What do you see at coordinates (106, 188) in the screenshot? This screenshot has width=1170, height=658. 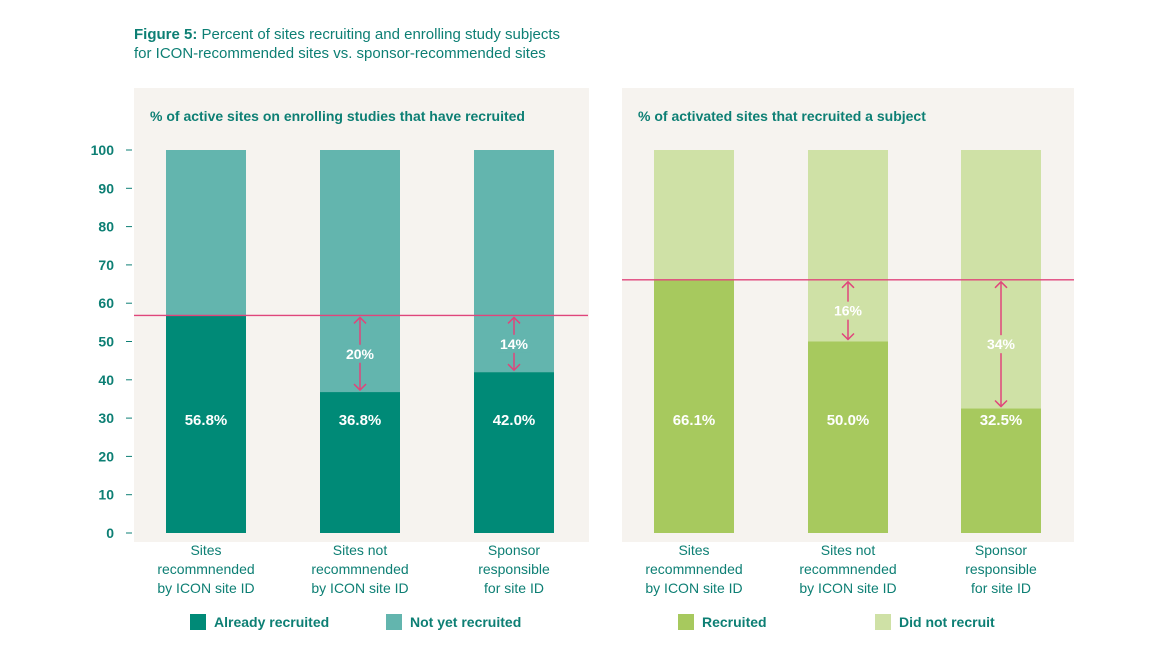 I see `y-tick-label: 90` at bounding box center [106, 188].